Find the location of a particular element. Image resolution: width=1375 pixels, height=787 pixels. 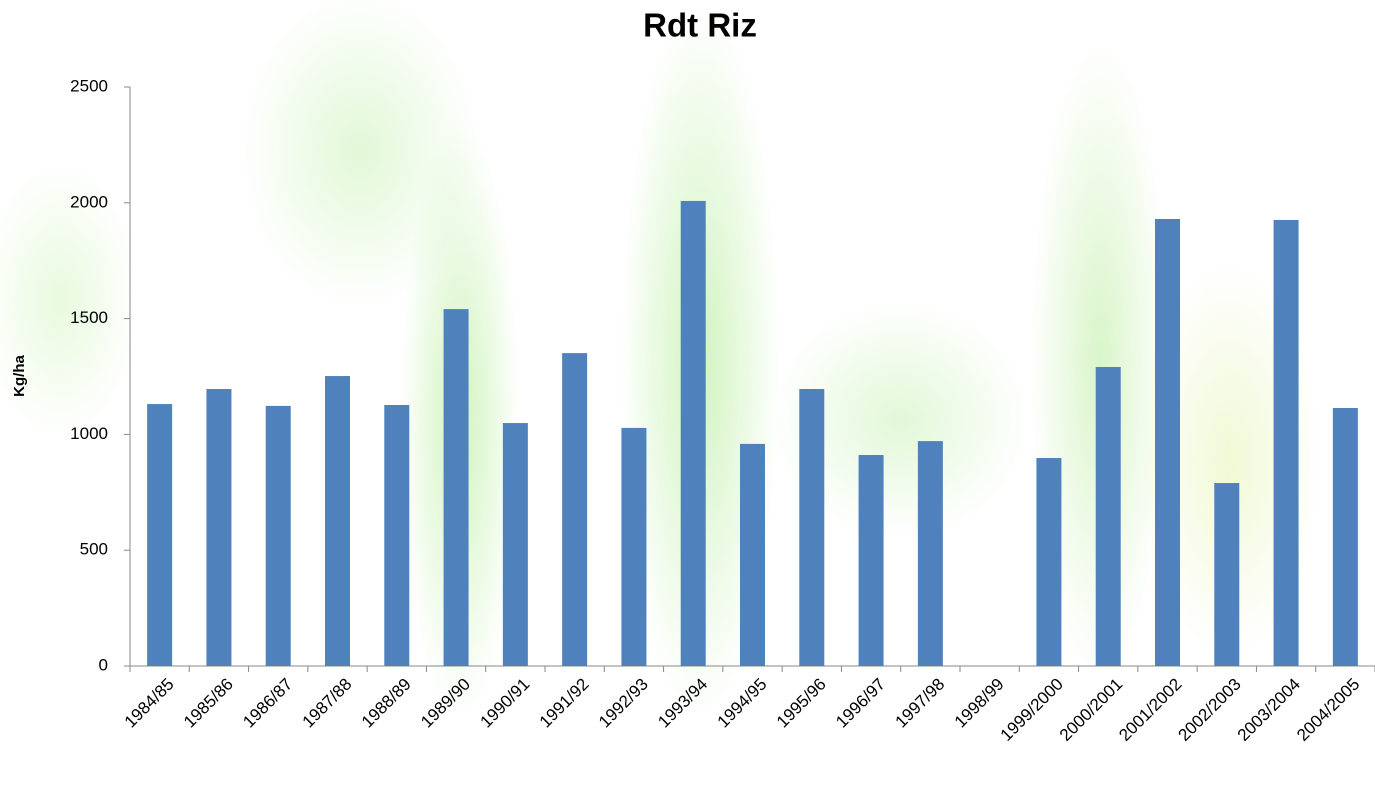

x-tick-label: 1985/86 is located at coordinates (208, 703).